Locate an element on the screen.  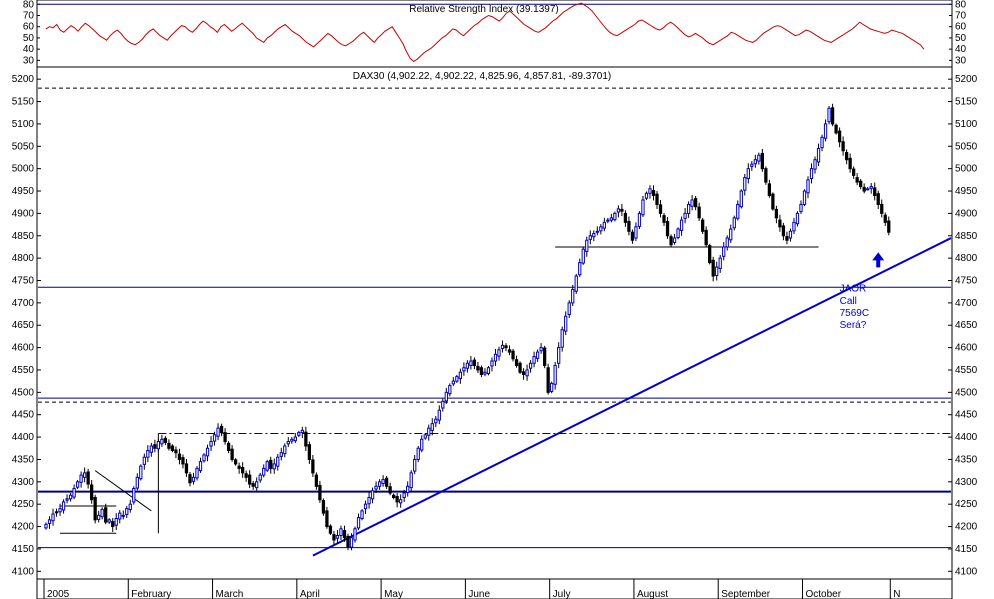
price-tick-label-right: 5050 is located at coordinates (966, 146).